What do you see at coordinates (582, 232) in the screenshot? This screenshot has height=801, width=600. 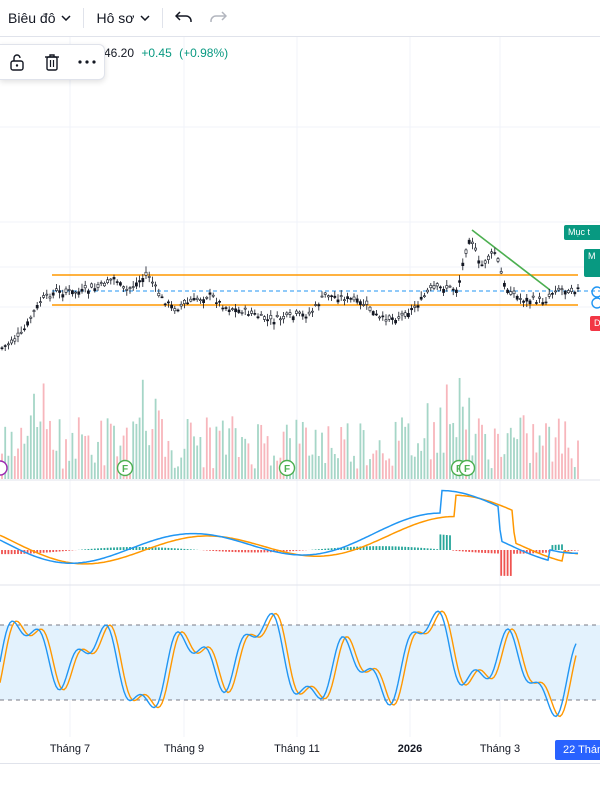 I see `target-label-badge: Mục t` at bounding box center [582, 232].